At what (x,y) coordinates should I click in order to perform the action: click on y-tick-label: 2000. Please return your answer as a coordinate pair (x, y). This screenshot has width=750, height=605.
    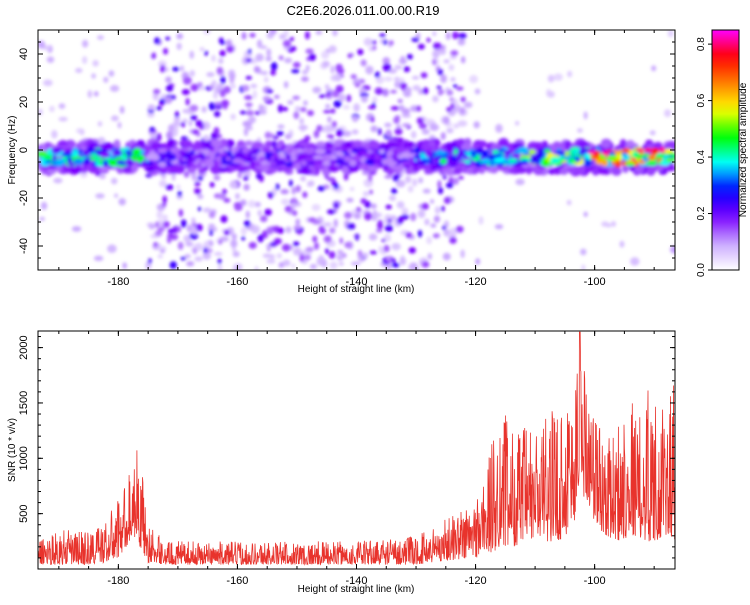
    Looking at the image, I should click on (24, 347).